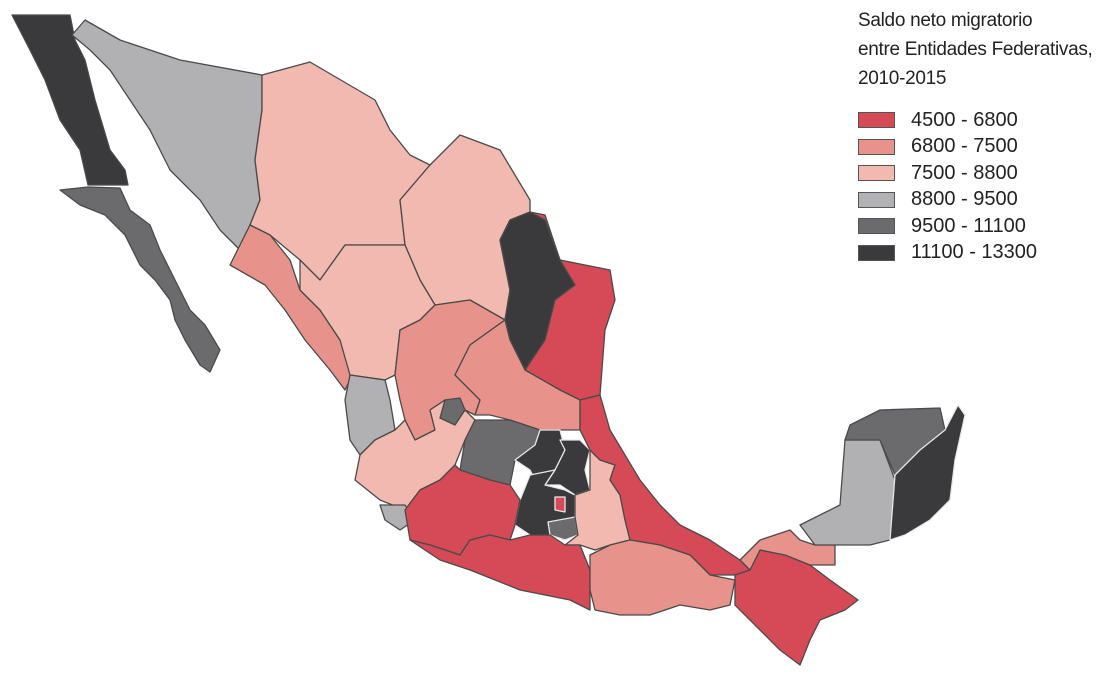  I want to click on state-oaxaca, so click(662, 577).